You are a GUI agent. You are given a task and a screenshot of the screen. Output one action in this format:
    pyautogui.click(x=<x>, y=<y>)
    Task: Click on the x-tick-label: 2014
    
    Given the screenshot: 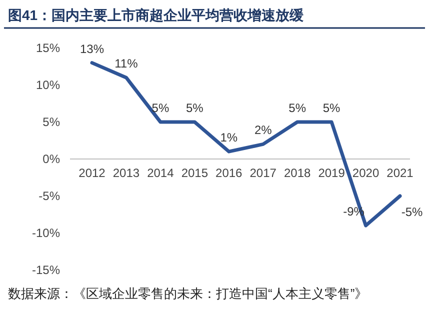 What is the action you would take?
    pyautogui.click(x=160, y=173)
    